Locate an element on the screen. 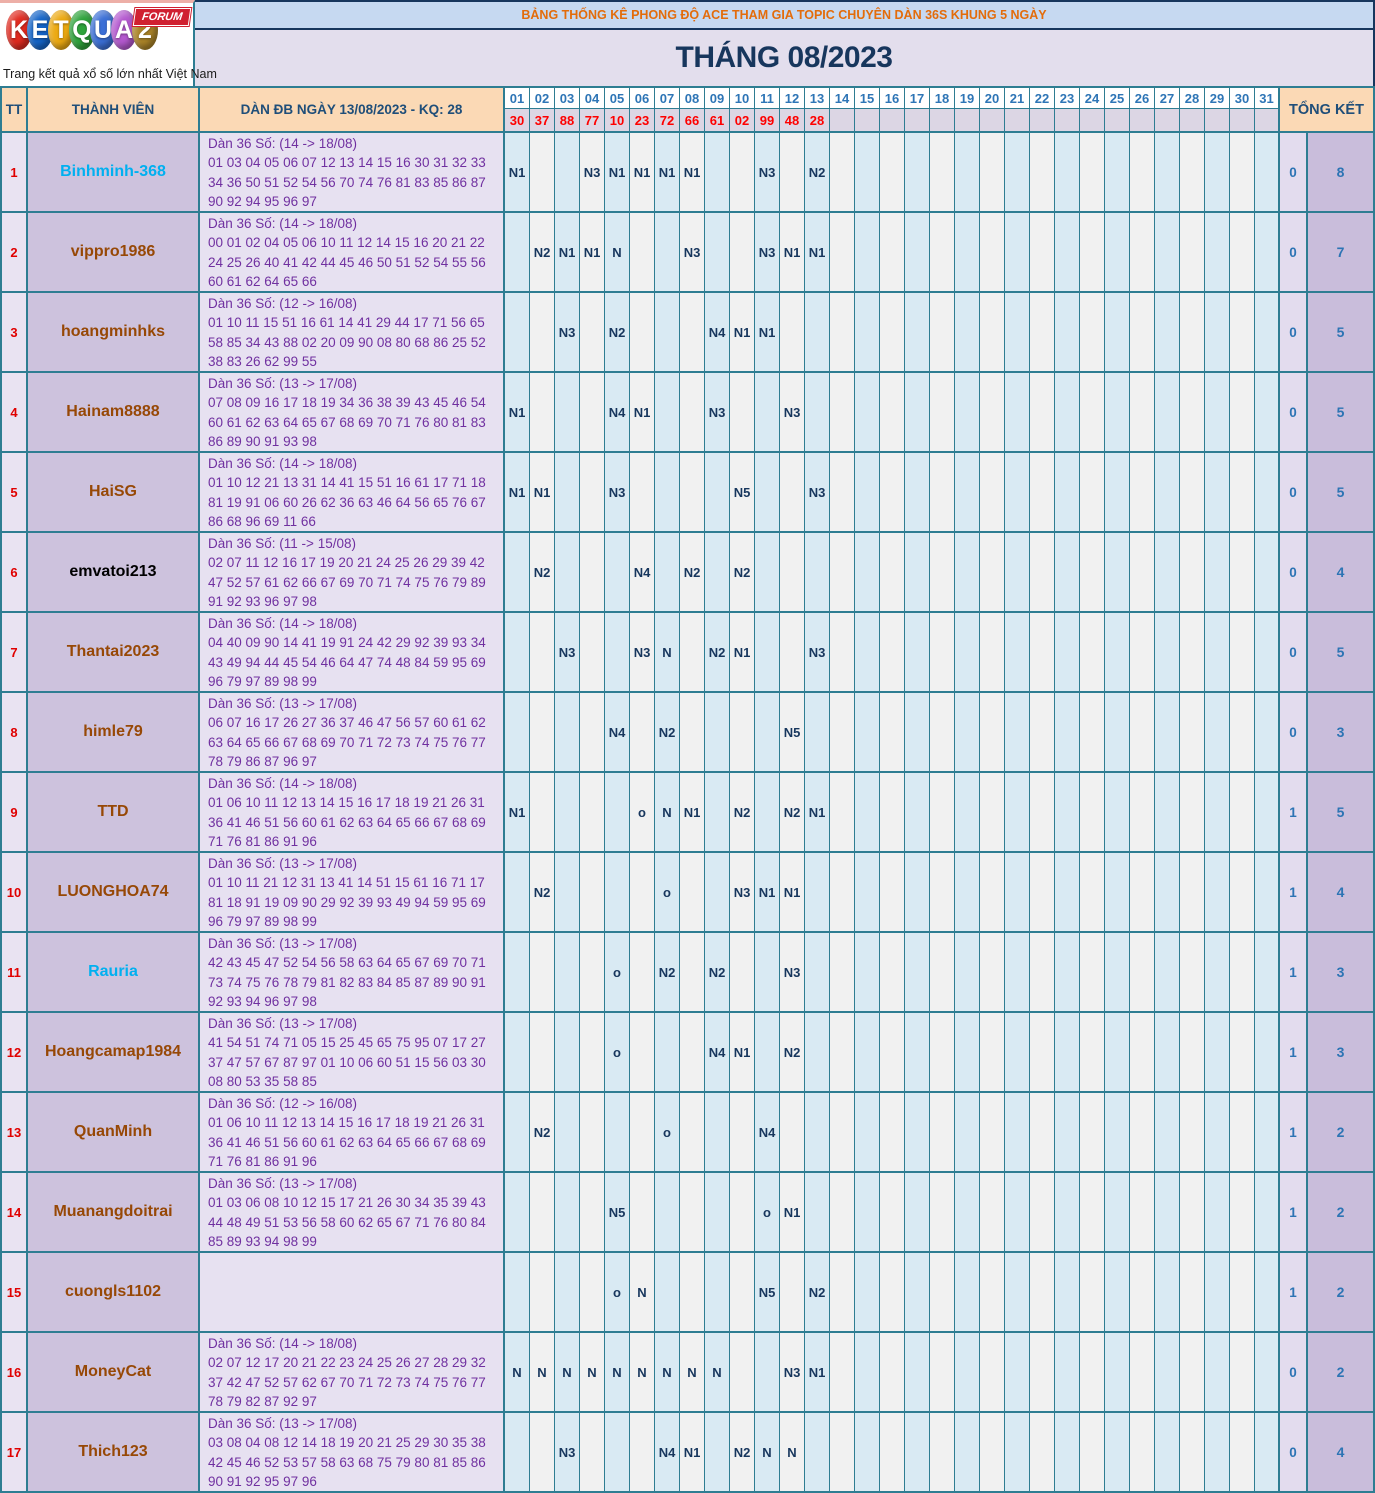  tt-cell: 12 is located at coordinates (14, 1052).